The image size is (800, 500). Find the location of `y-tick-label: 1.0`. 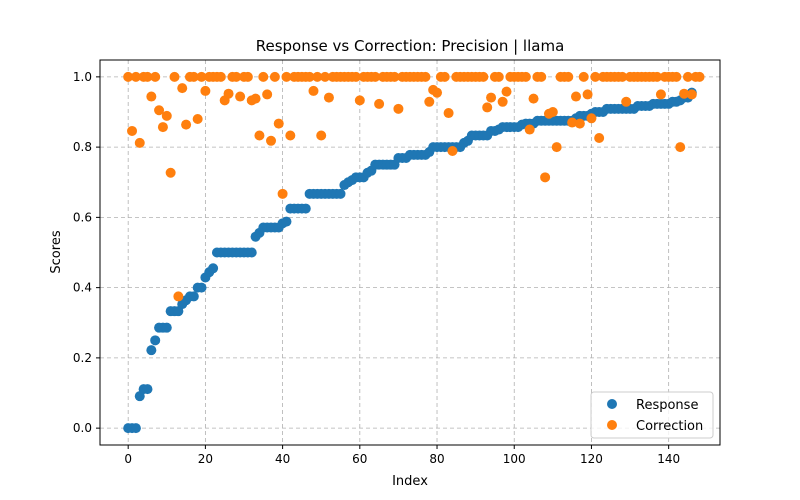

y-tick-label: 1.0 is located at coordinates (82, 77).